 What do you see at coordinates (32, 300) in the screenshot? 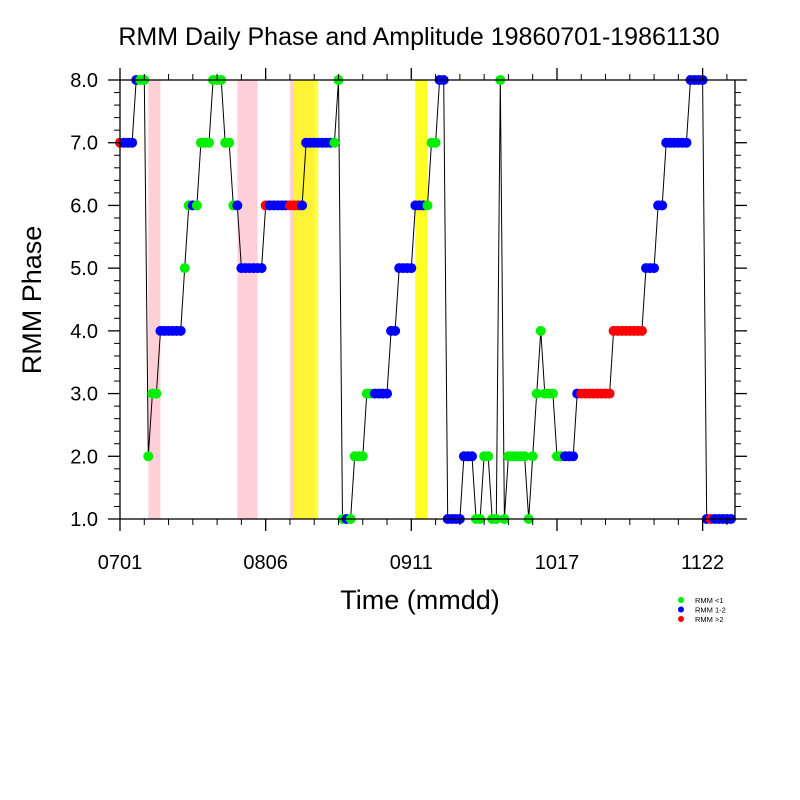
I see `y-axis-label: RMM Phase` at bounding box center [32, 300].